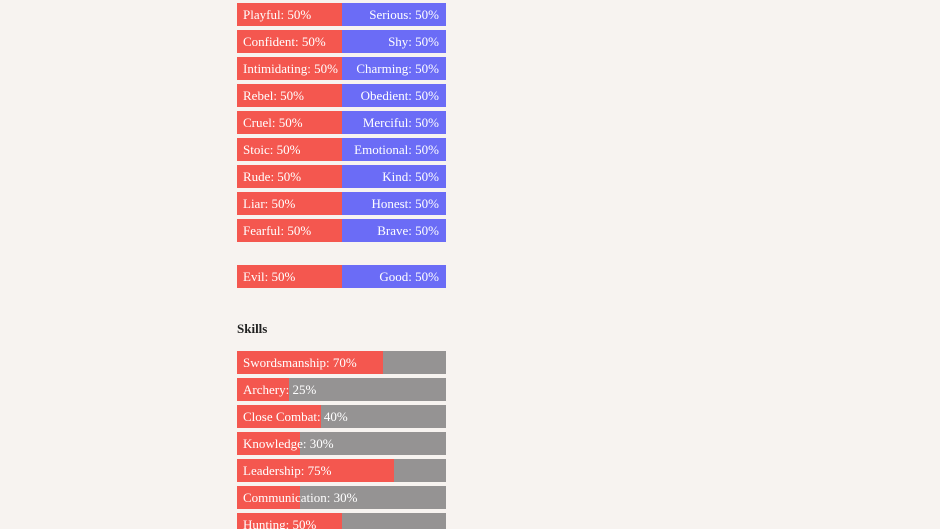 This screenshot has height=529, width=940. Describe the element at coordinates (252, 328) in the screenshot. I see `skills-title: Skills` at that location.